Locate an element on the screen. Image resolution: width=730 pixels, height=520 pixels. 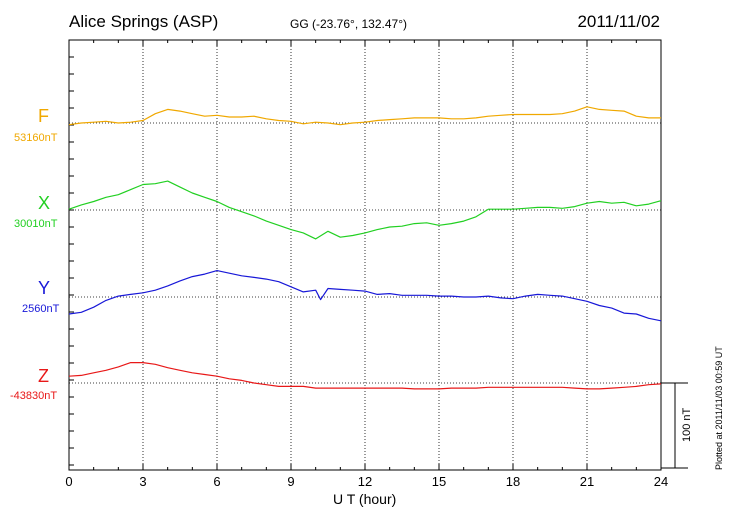
series-line-y is located at coordinates (365, 296).